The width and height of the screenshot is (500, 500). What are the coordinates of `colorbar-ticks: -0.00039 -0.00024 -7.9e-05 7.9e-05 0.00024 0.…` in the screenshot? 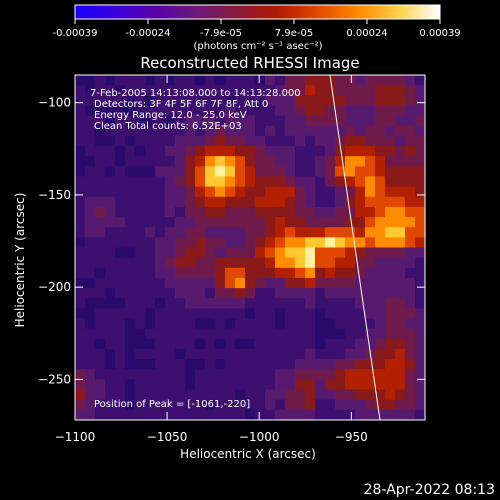 It's located at (257, 29).